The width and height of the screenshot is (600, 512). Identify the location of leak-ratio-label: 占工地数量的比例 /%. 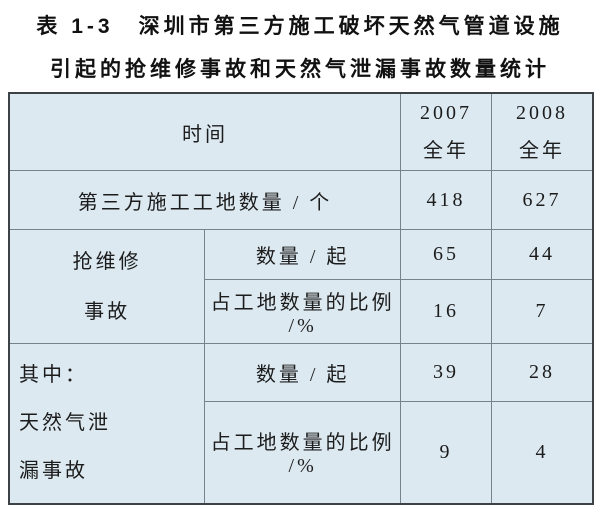
(302, 452).